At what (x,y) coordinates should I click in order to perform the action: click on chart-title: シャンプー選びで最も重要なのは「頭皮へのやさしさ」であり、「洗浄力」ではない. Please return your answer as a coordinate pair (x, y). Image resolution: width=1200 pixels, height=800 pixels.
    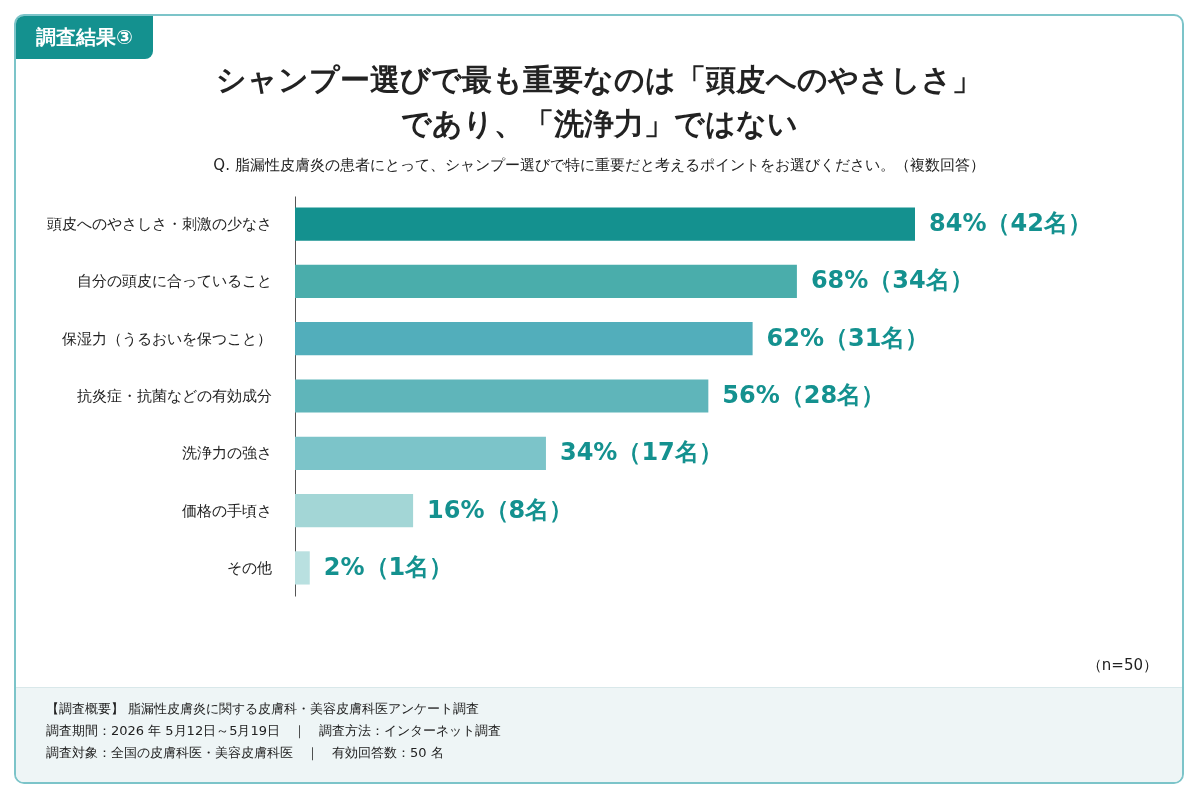
    Looking at the image, I should click on (599, 102).